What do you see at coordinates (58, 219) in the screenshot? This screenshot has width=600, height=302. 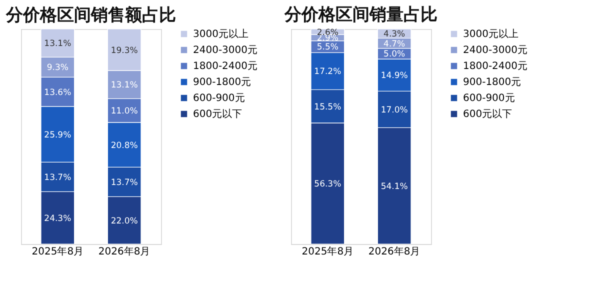 I see `data-label: 24.3%` at bounding box center [58, 219].